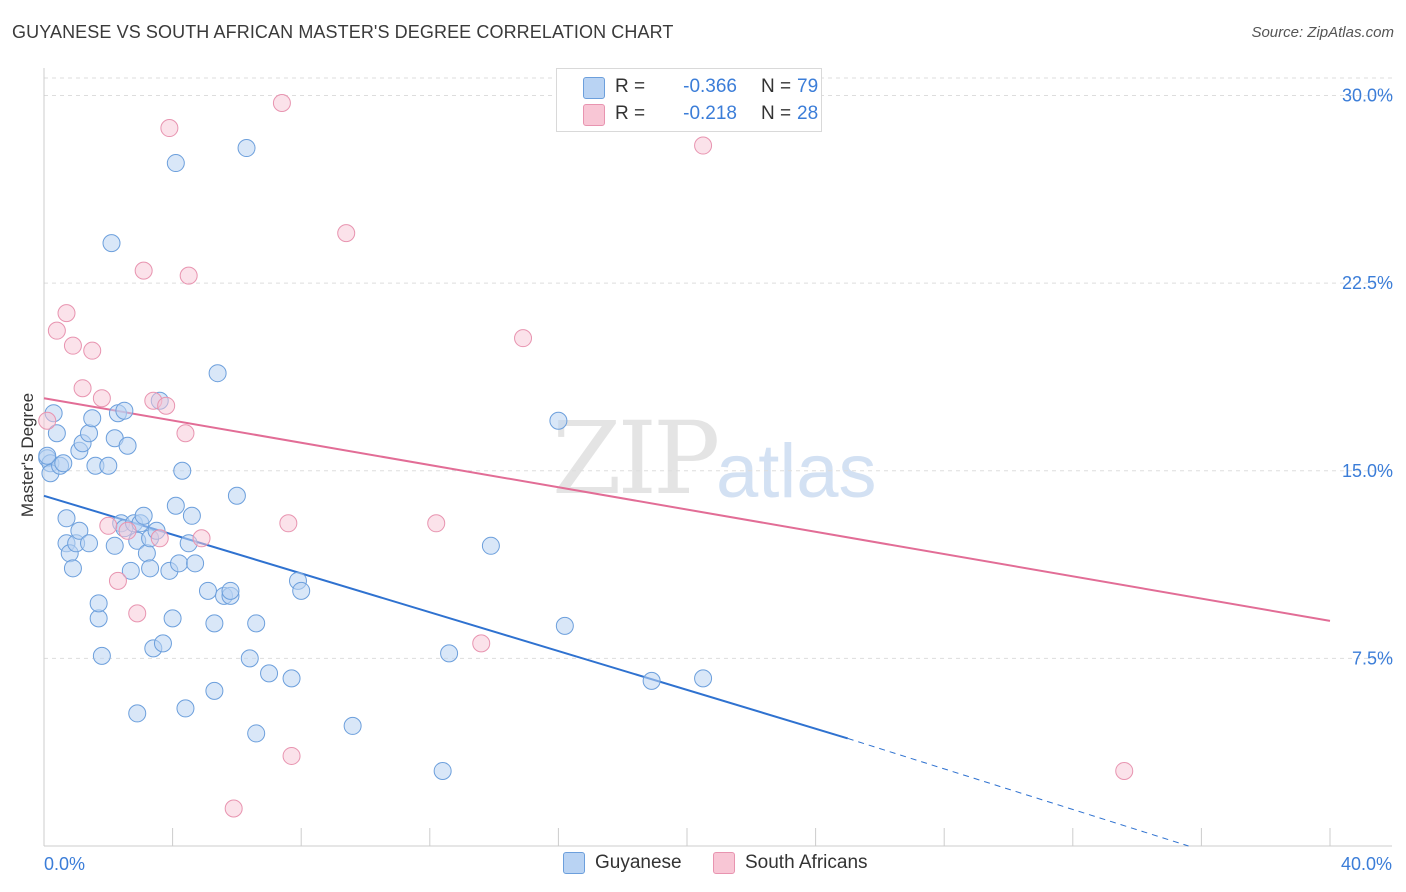 Image resolution: width=1406 pixels, height=892 pixels. What do you see at coordinates (689, 100) in the screenshot?
I see `stats-legend: R = -0.366 N = 79 R = -0.218 N = 28` at bounding box center [689, 100].